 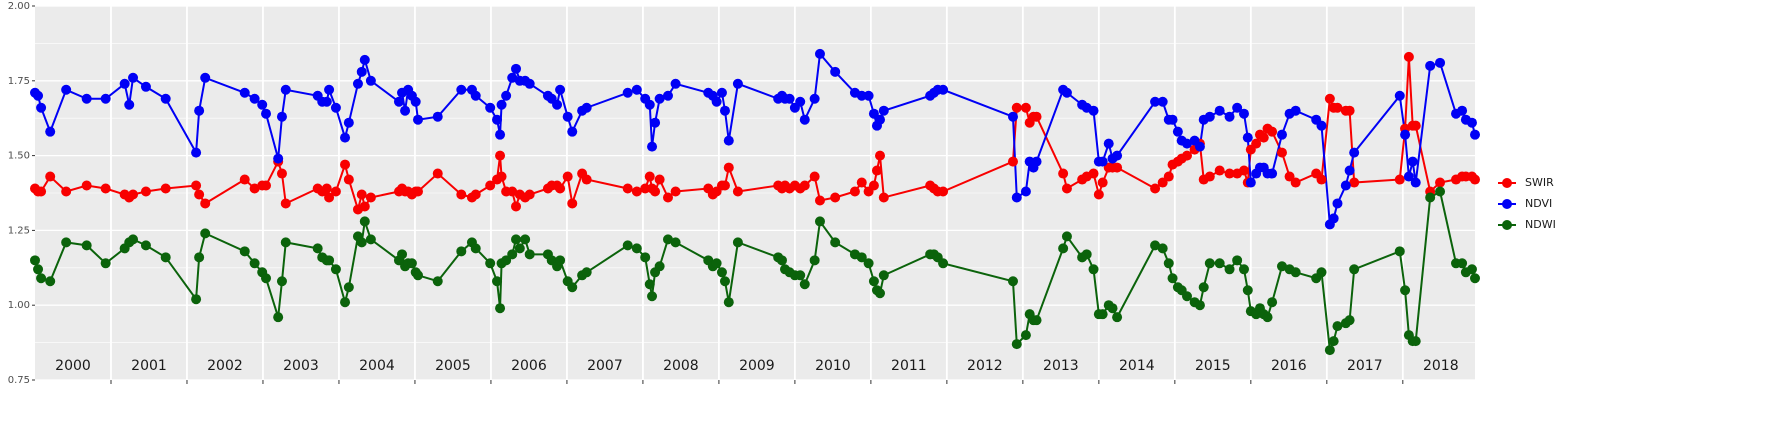 I want to click on year-label: 2001, so click(x=149, y=366).